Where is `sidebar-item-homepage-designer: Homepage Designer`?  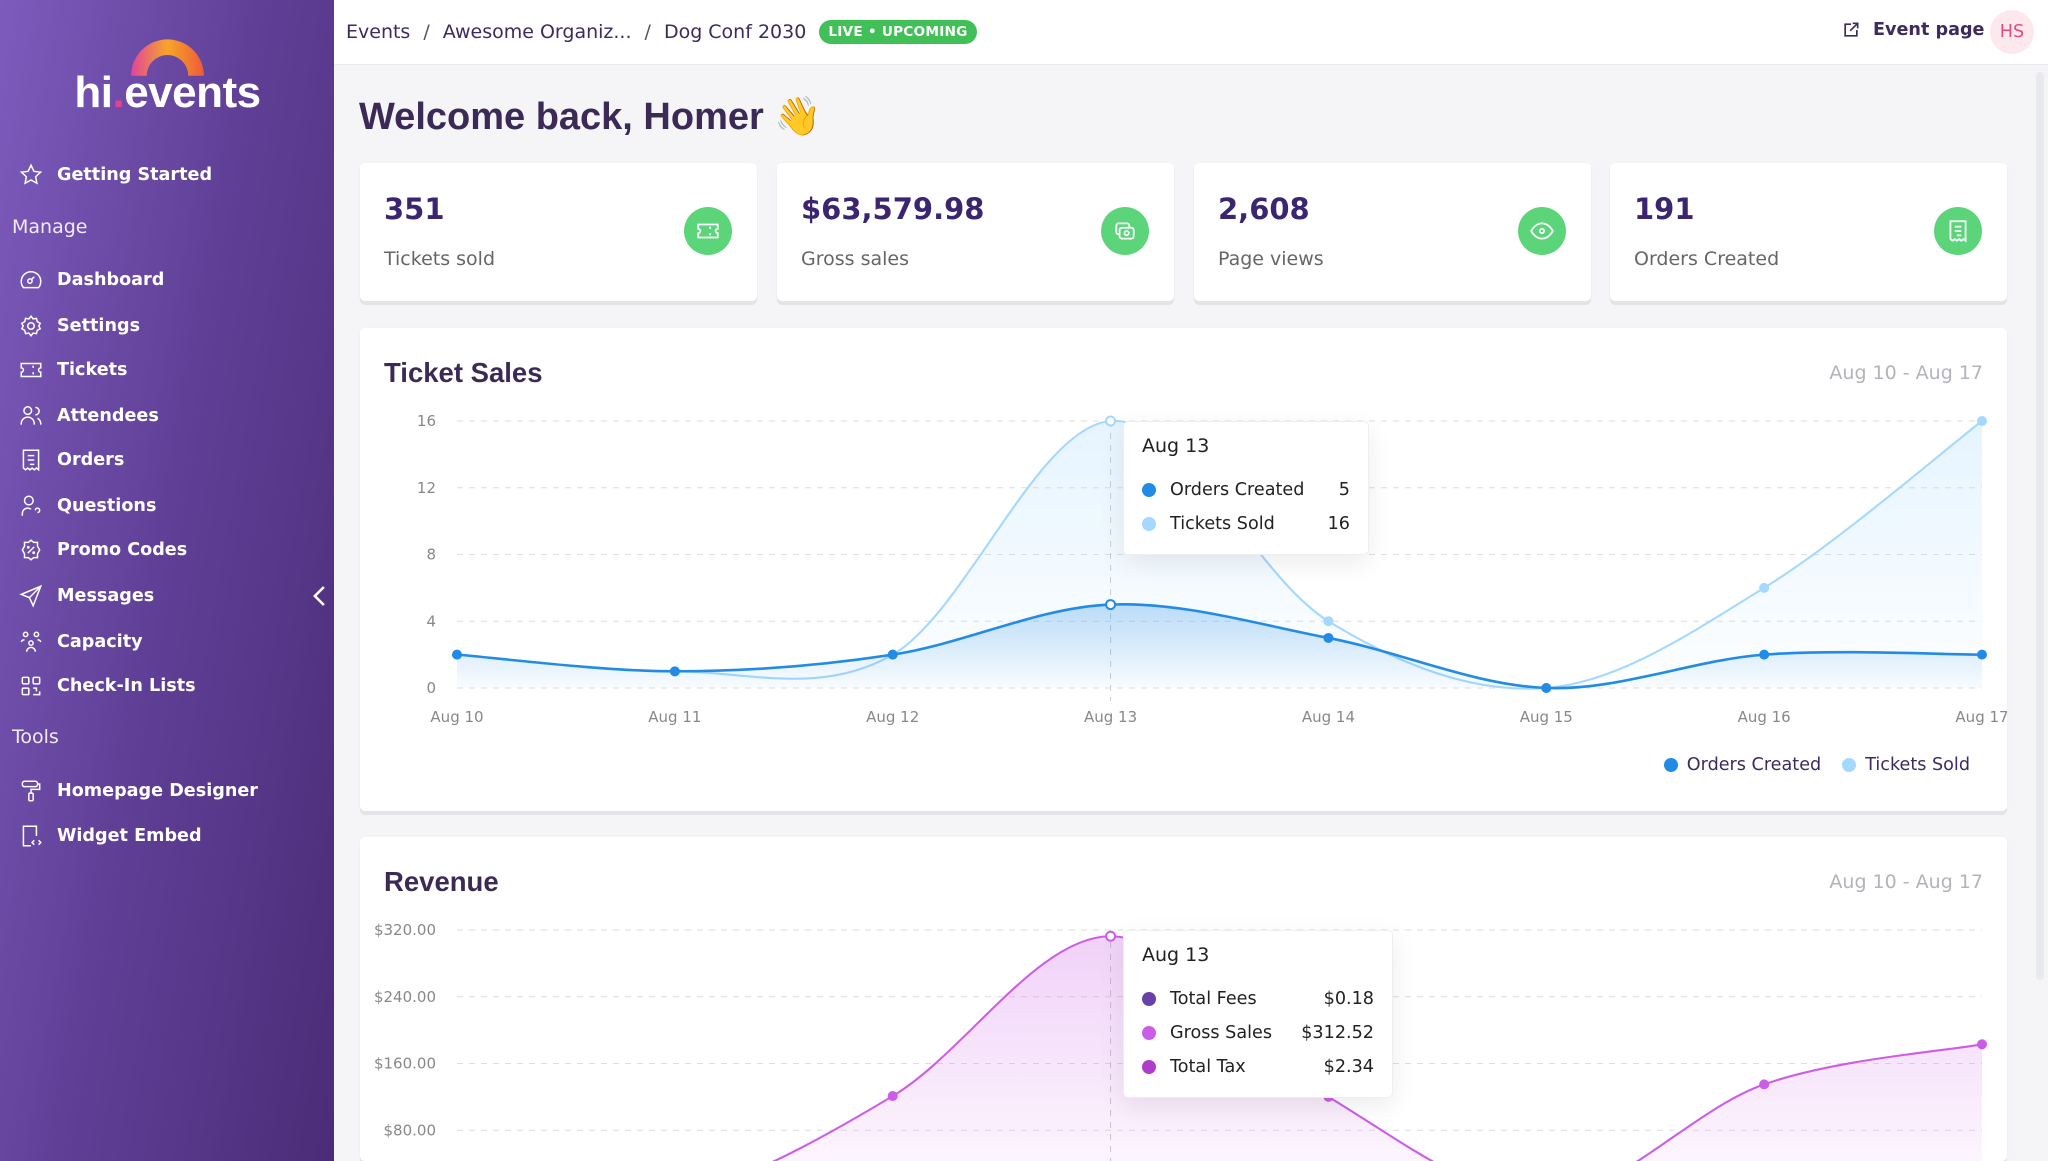 sidebar-item-homepage-designer: Homepage Designer is located at coordinates (138, 790).